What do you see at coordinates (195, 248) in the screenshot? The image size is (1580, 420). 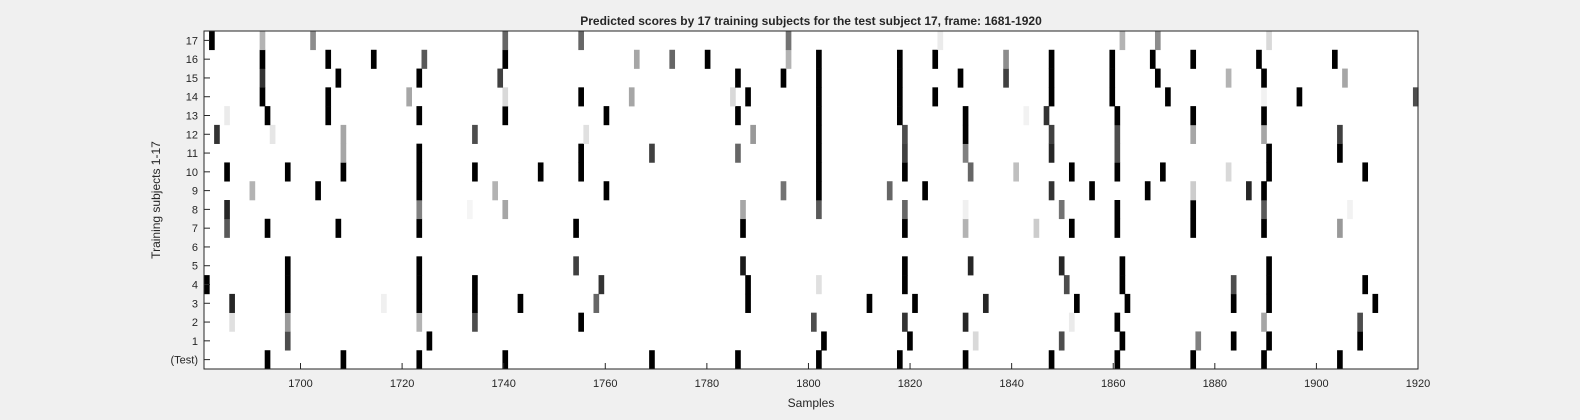 I see `y-tick-label: 6` at bounding box center [195, 248].